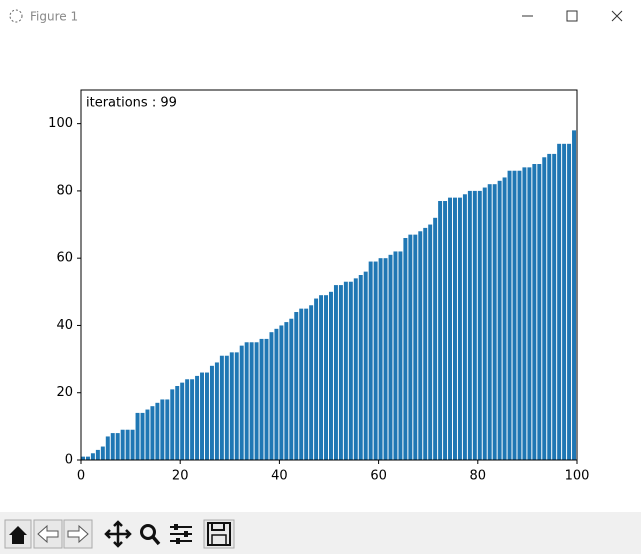 This screenshot has height=554, width=641. I want to click on home-button, so click(18, 534).